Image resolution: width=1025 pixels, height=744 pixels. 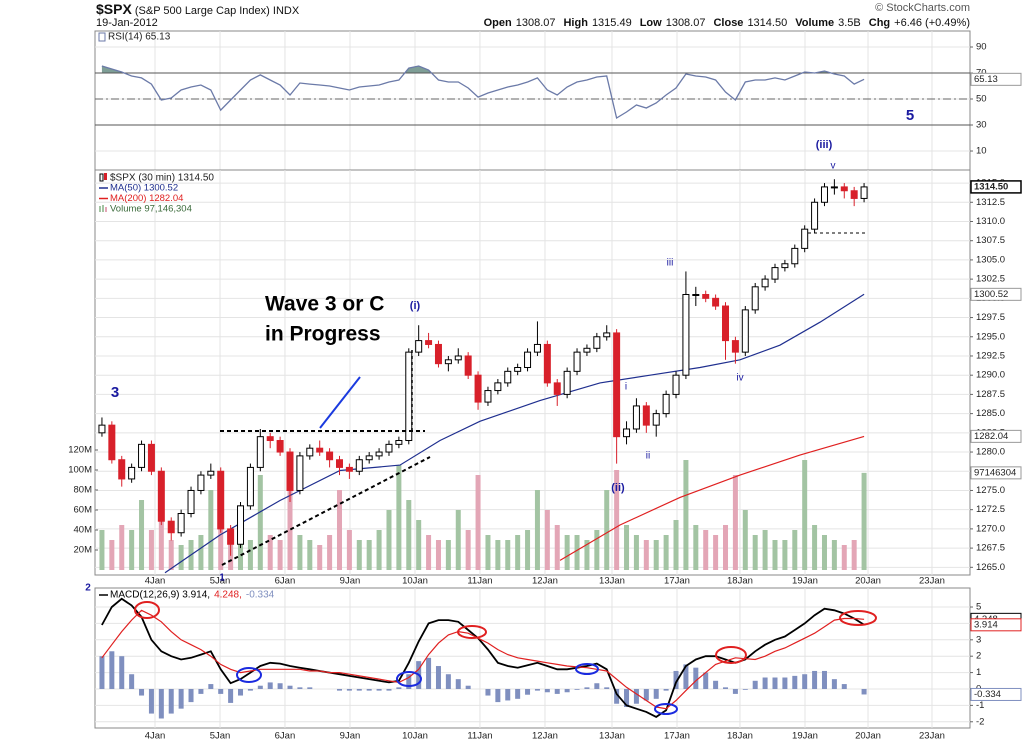 What do you see at coordinates (922, 8) in the screenshot?
I see `credit: © StockCharts.com` at bounding box center [922, 8].